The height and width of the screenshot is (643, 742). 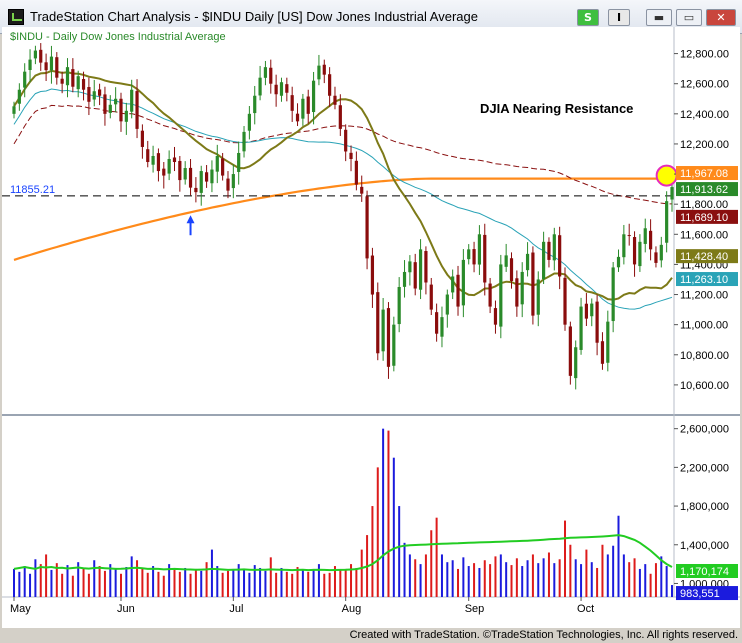 What do you see at coordinates (721, 17) in the screenshot?
I see `close-button: ✕` at bounding box center [721, 17].